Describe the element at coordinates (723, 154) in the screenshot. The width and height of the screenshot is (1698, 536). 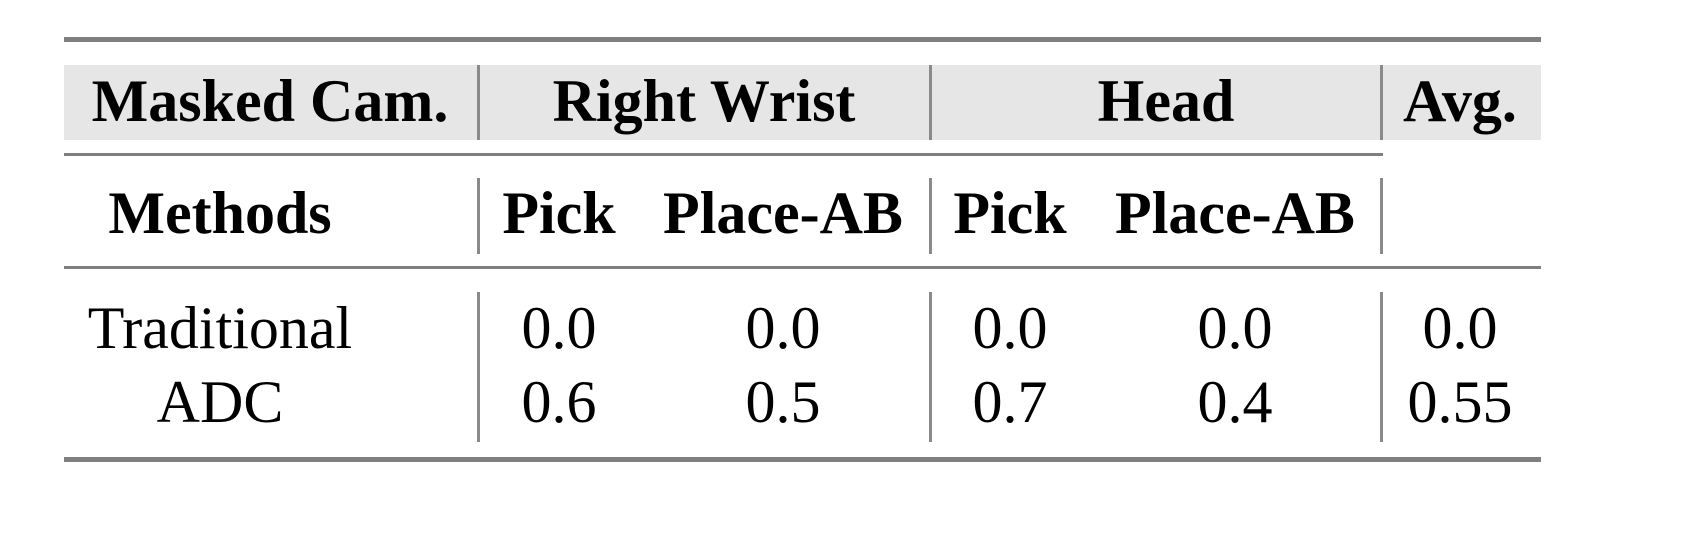
I see `header-mid-rule` at that location.